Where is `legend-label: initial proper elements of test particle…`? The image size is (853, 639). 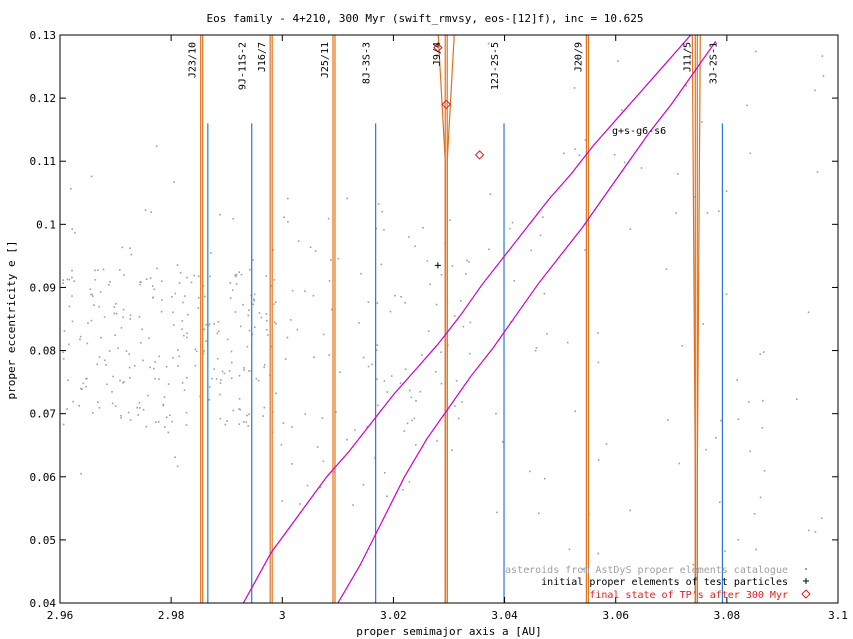
legend-label: initial proper elements of test particle… is located at coordinates (664, 582).